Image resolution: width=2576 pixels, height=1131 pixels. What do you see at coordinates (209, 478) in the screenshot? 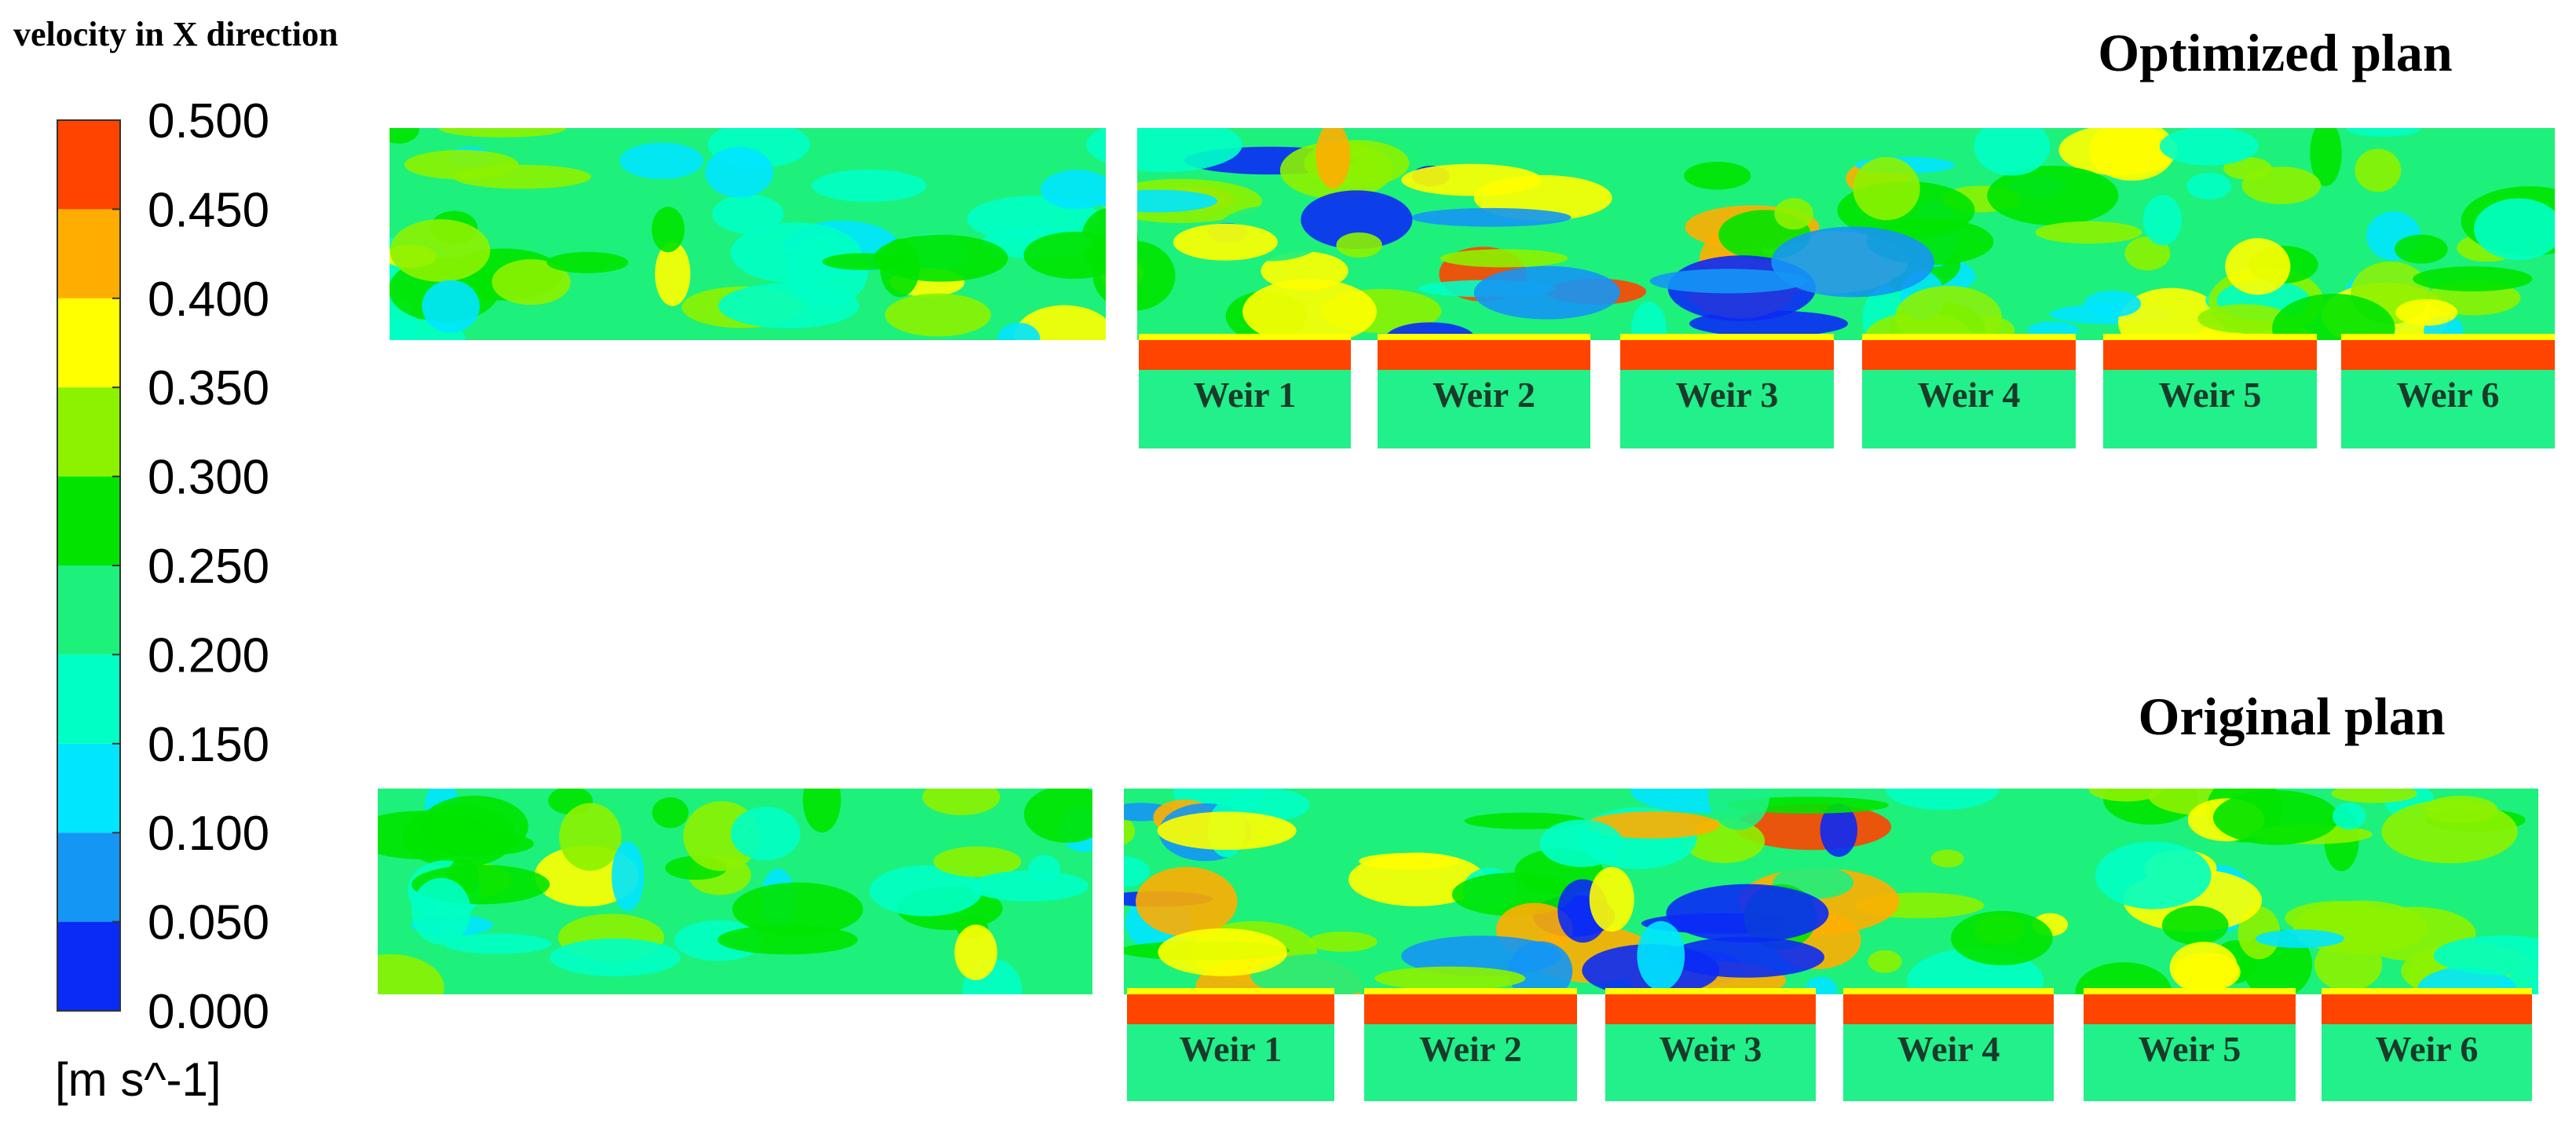
I see `colorbar-tick-label: 0.300` at bounding box center [209, 478].